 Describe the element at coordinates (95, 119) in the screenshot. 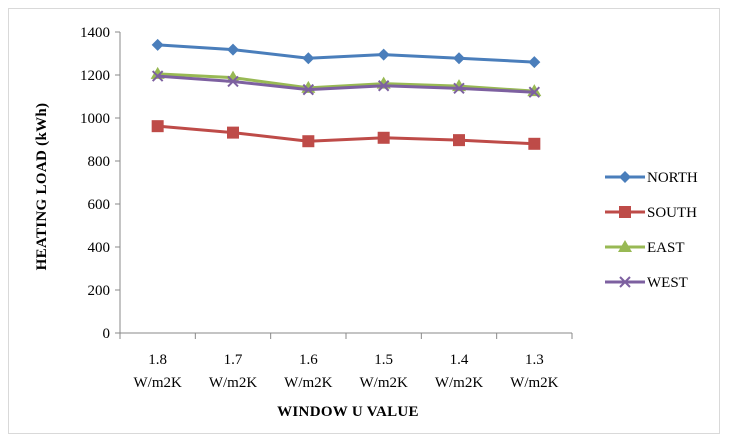

I see `y-tick-label: 1000` at that location.